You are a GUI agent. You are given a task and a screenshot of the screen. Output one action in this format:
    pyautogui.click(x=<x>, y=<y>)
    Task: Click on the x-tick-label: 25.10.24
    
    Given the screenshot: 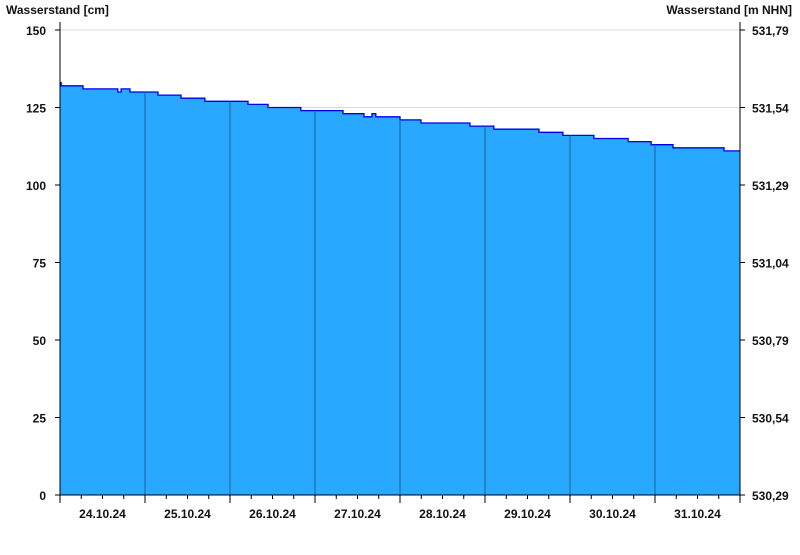 What is the action you would take?
    pyautogui.click(x=187, y=514)
    